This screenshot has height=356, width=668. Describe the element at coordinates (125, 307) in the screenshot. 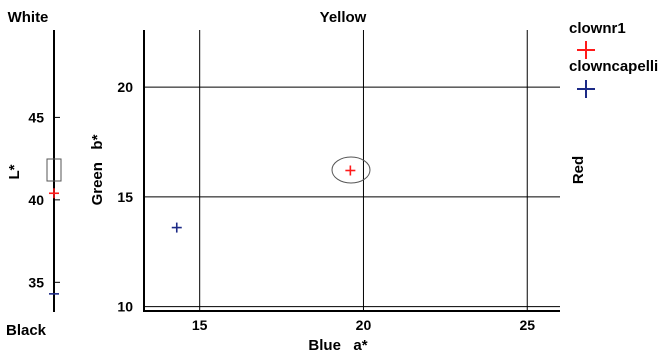

I see `y-tick-label: 10` at that location.